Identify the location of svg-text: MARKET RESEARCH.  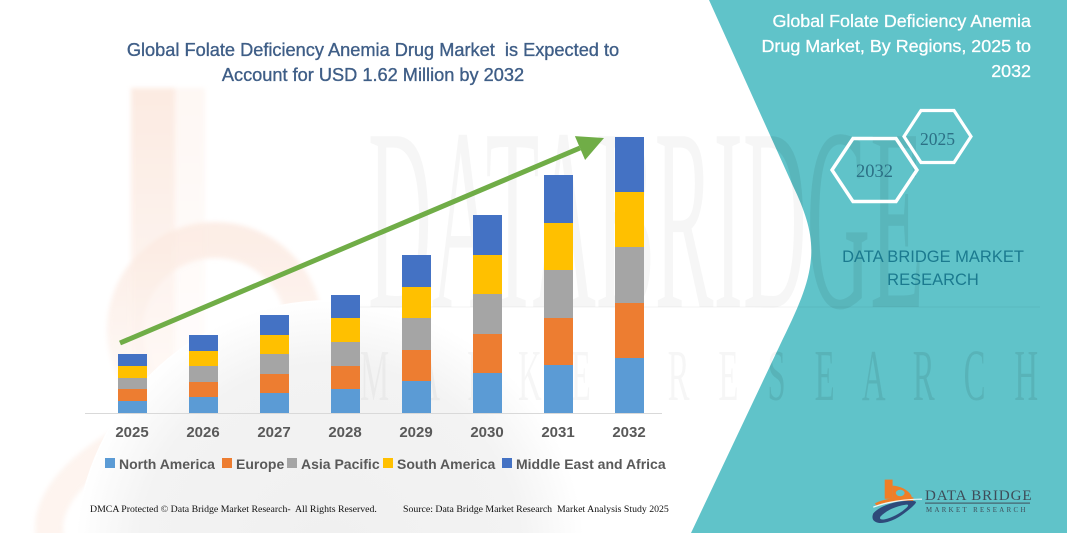
(977, 510).